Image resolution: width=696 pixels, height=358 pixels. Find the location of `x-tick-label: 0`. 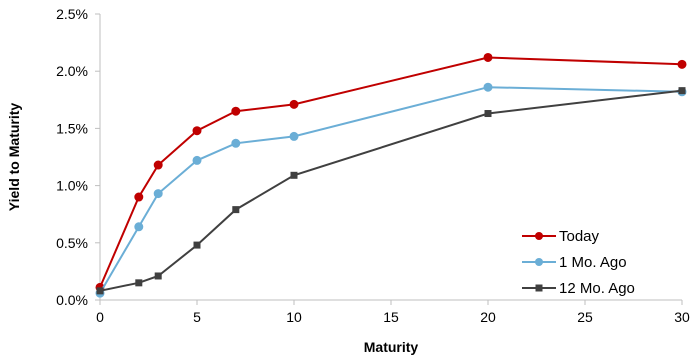

x-tick-label: 0 is located at coordinates (100, 317).